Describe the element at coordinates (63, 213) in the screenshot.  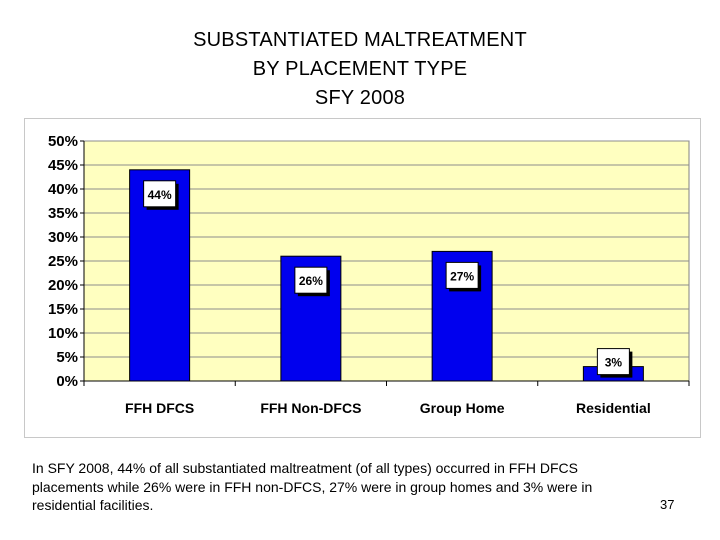
I see `y-tick-label: 35%` at that location.